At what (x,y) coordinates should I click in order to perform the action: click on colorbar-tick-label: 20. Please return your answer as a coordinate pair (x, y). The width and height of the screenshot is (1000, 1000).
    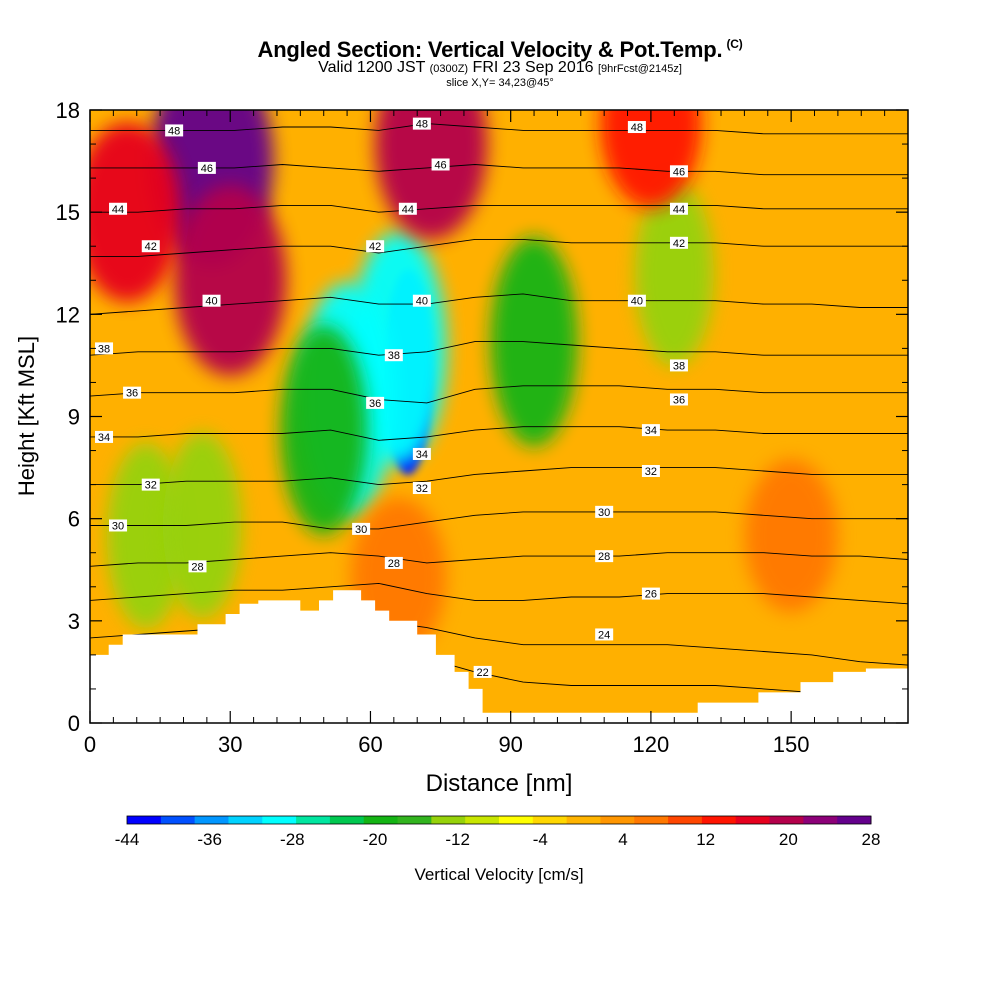
    Looking at the image, I should click on (788, 839).